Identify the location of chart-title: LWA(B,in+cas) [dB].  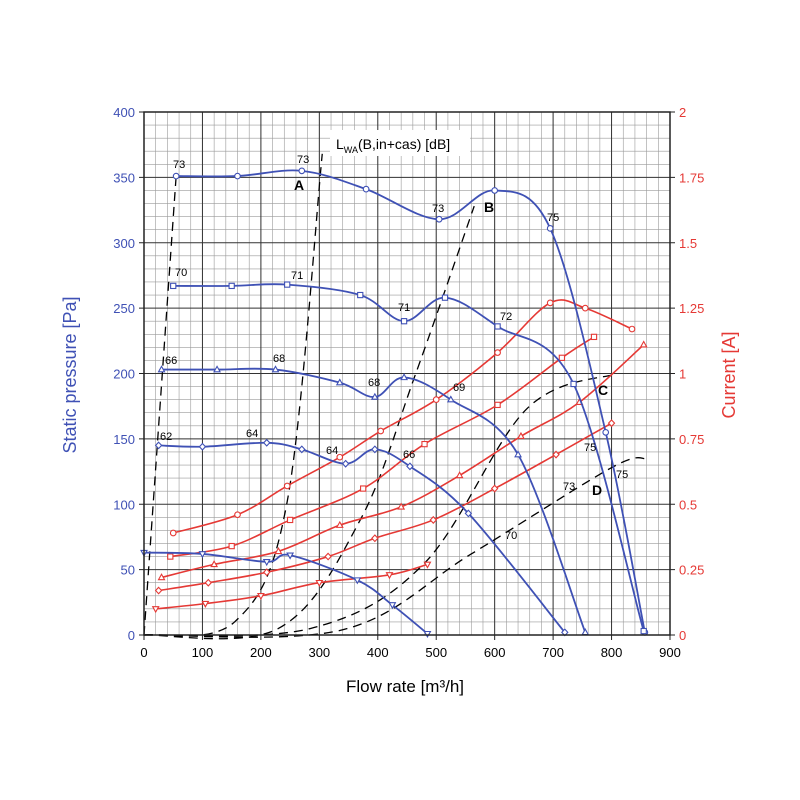
(393, 145).